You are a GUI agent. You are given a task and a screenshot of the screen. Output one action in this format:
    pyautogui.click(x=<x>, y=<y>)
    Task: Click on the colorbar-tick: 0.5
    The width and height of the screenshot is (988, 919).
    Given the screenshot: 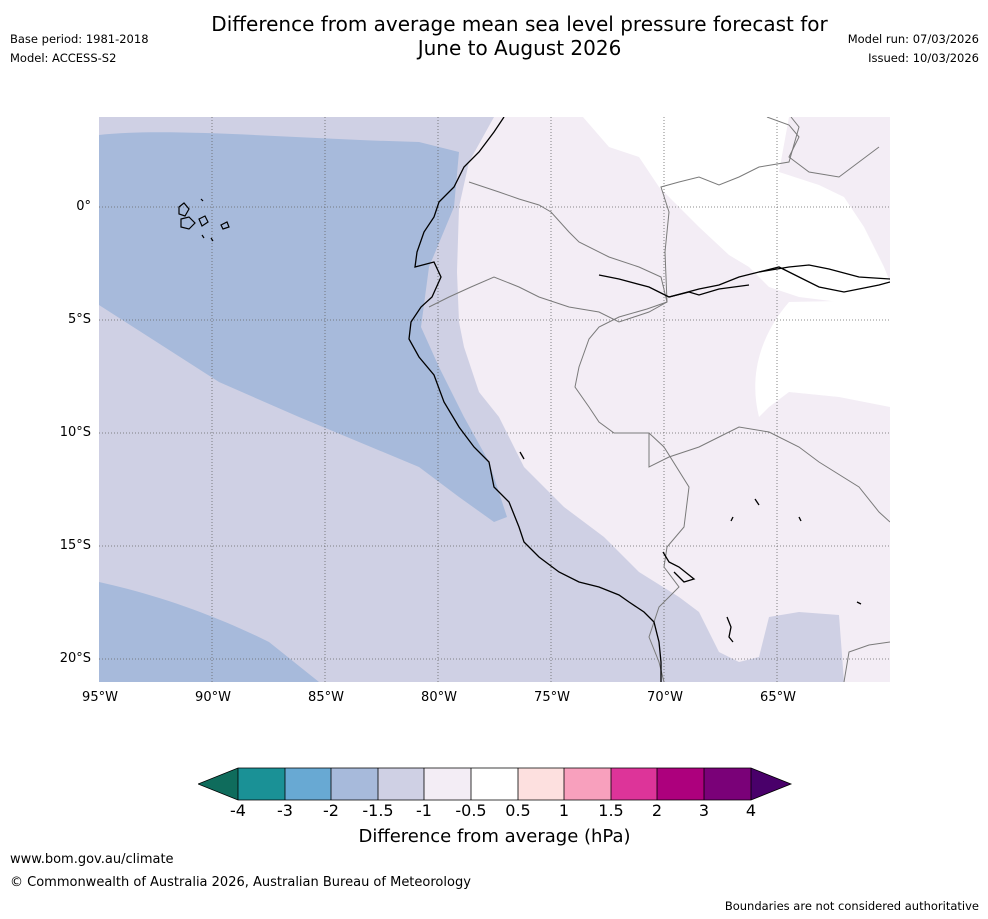 What is the action you would take?
    pyautogui.click(x=518, y=810)
    